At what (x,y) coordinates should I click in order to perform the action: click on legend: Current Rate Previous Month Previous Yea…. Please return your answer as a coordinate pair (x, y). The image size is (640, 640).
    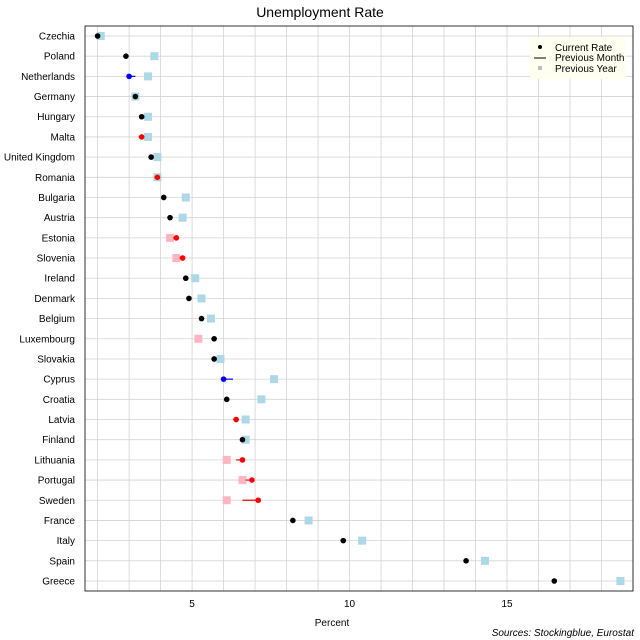
    Looking at the image, I should click on (578, 58).